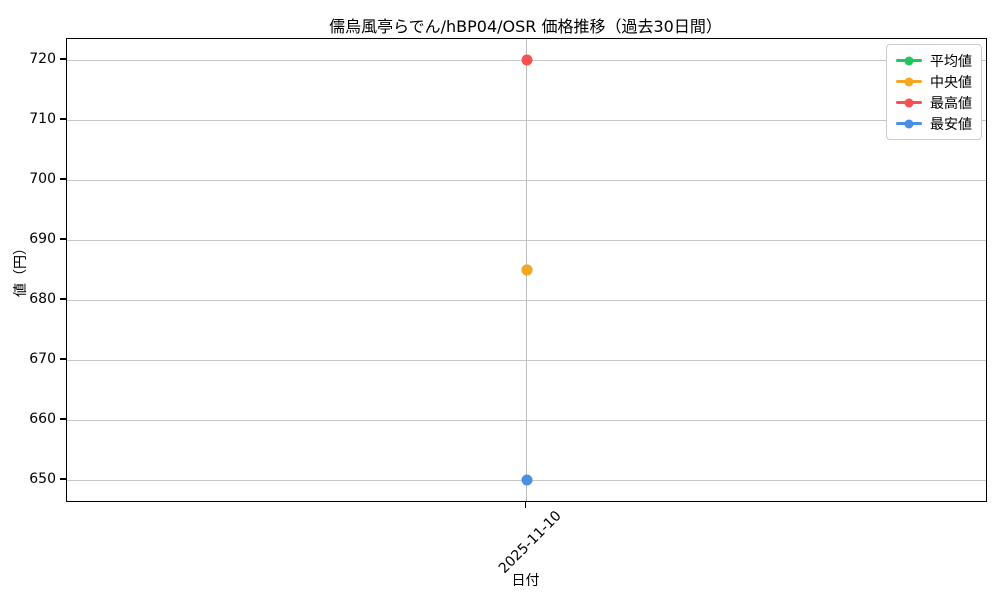 This screenshot has width=1000, height=600. Describe the element at coordinates (42, 299) in the screenshot. I see `y-tick-label: 680` at that location.